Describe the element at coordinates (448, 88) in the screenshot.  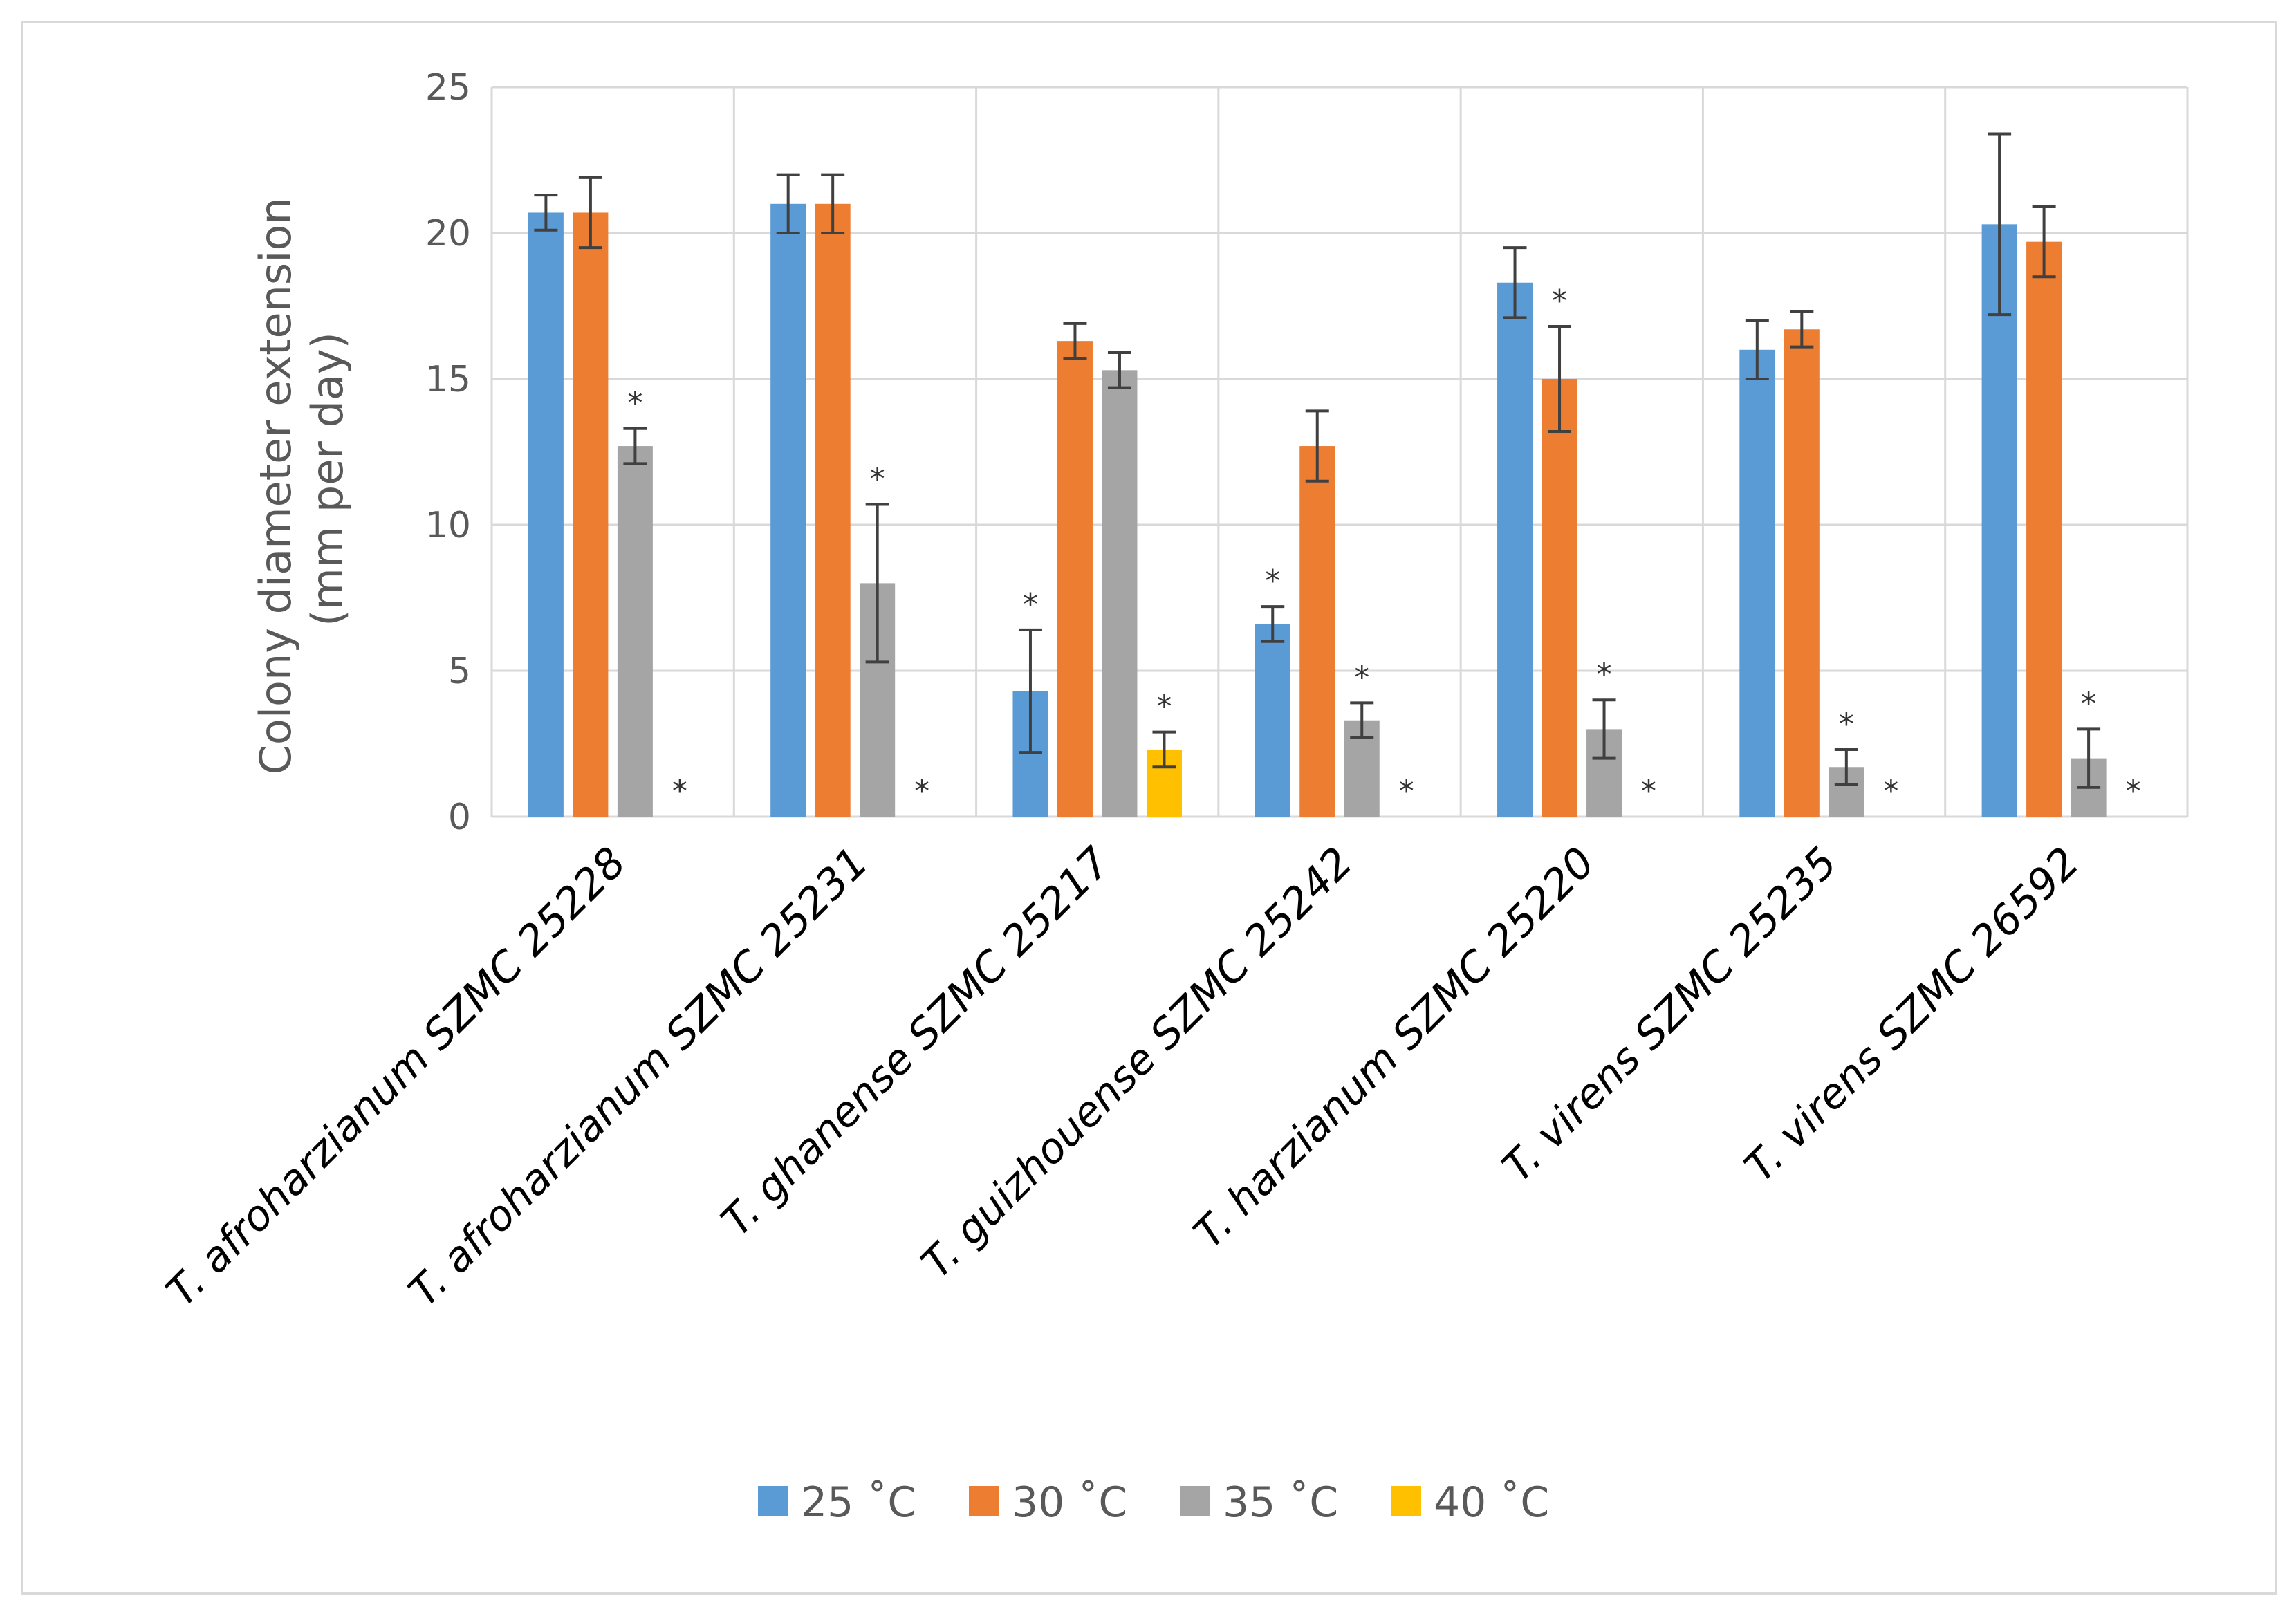
I see `y-tick-label: 25` at that location.